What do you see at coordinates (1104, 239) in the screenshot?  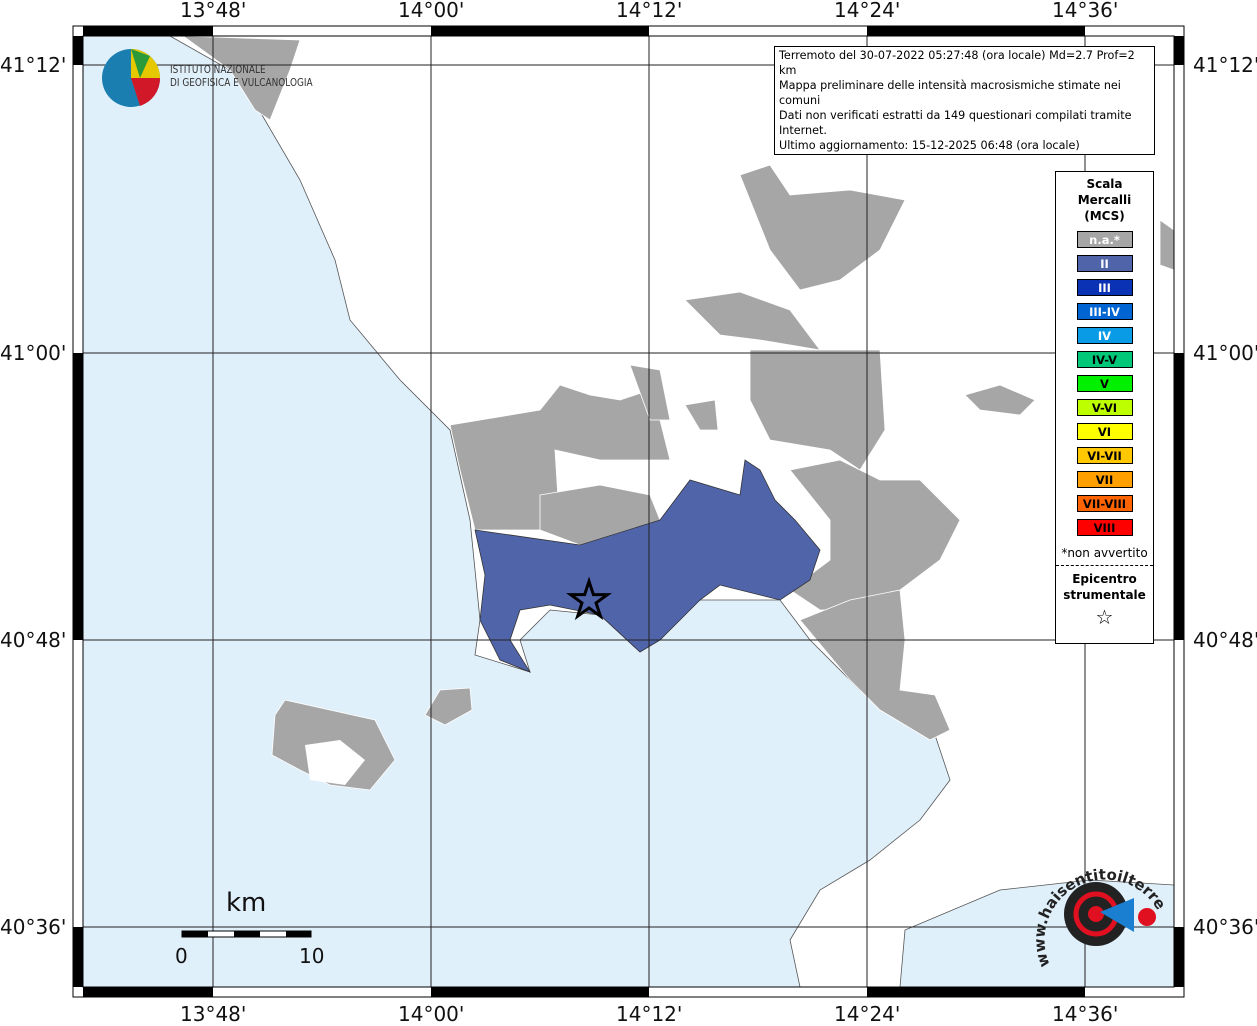 I see `legend-swatch-n-a-: n.a.*` at bounding box center [1104, 239].